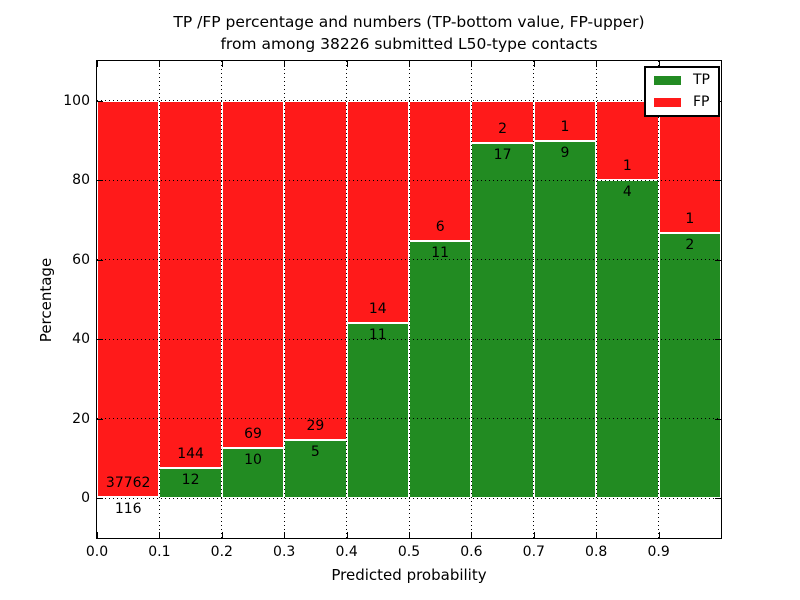 The height and width of the screenshot is (600, 800). Describe the element at coordinates (346, 552) in the screenshot. I see `x-tick-label: 0.4` at that location.